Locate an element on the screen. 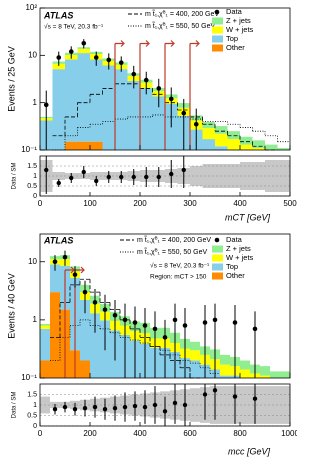 The image size is (320, 469). y-tick-label: 10⁻¹ is located at coordinates (29, 149).